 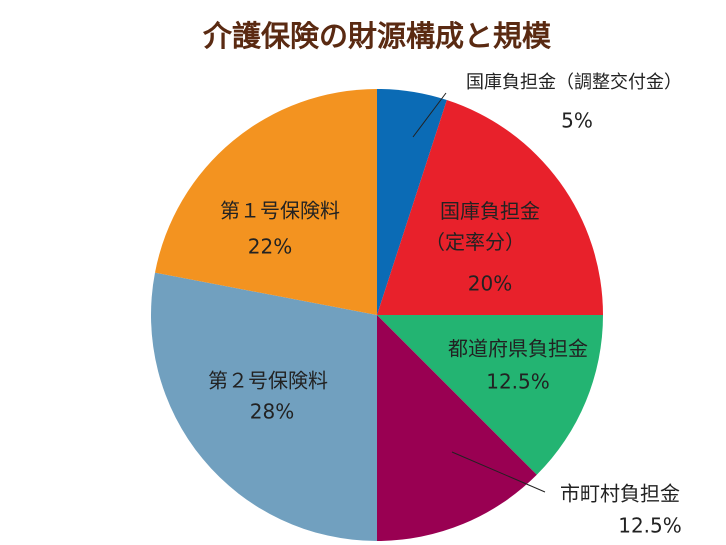 I want to click on label-line: （定率分）, so click(x=475, y=242).